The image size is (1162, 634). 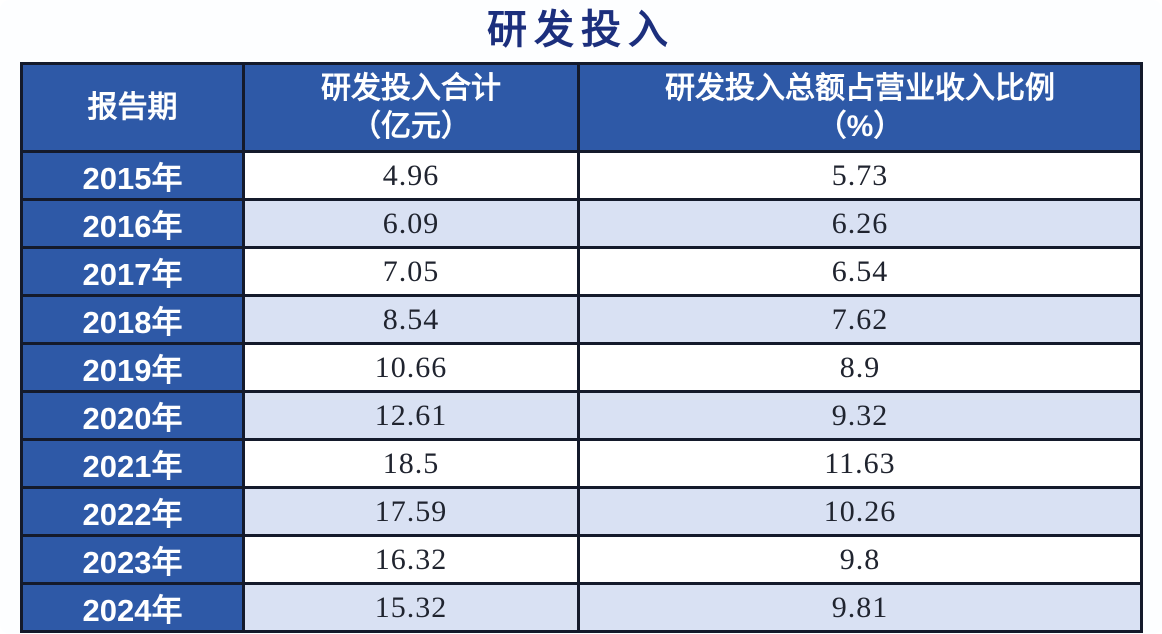 I want to click on header-rd-ratio: 研发投入总额占营业收入比例 （%）, so click(x=860, y=107).